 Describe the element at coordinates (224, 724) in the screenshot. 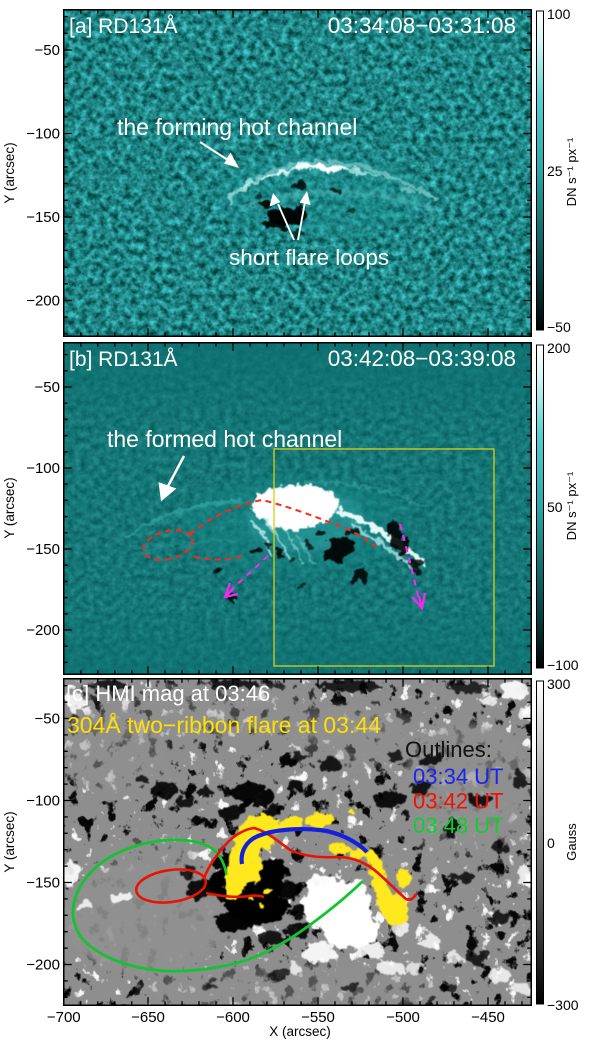

I see `svg-text: 304Å two−ribbon flare at 03:44` at that location.